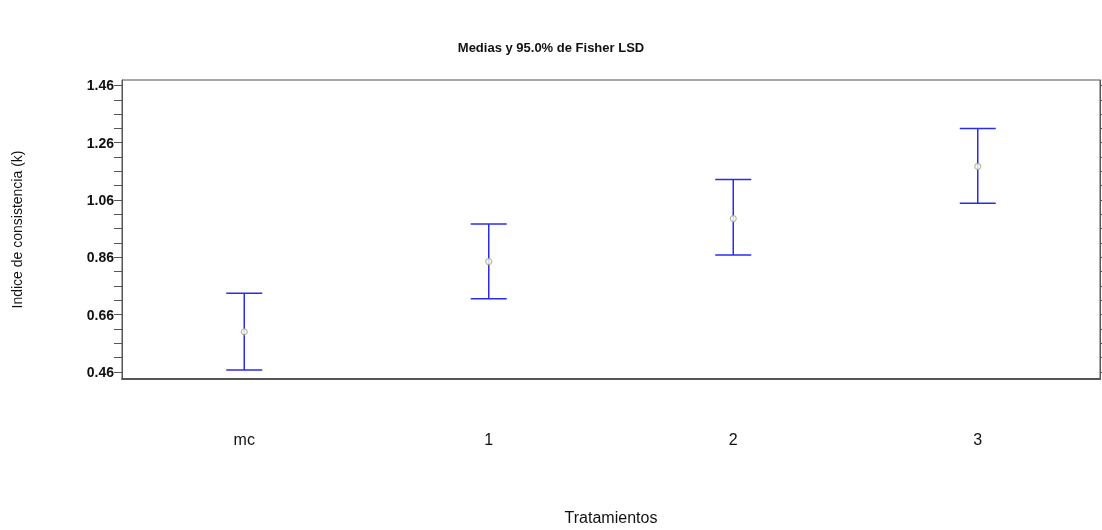 Image resolution: width=1102 pixels, height=530 pixels. What do you see at coordinates (100, 200) in the screenshot?
I see `y-tick-label: 1.06` at bounding box center [100, 200].